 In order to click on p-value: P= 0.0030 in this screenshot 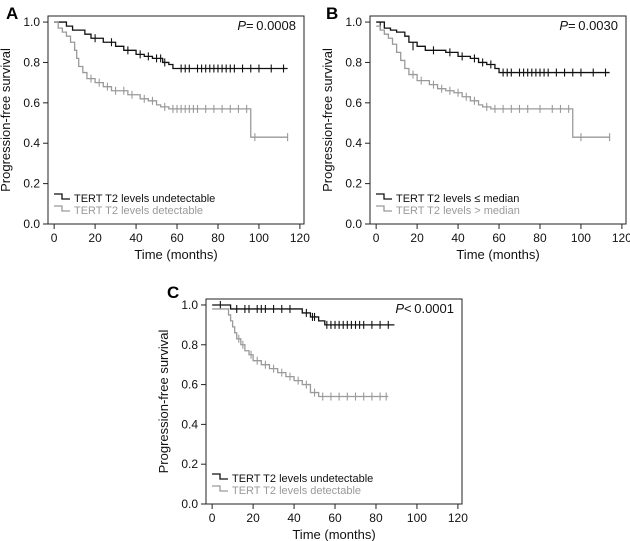, I will do `click(588, 25)`.